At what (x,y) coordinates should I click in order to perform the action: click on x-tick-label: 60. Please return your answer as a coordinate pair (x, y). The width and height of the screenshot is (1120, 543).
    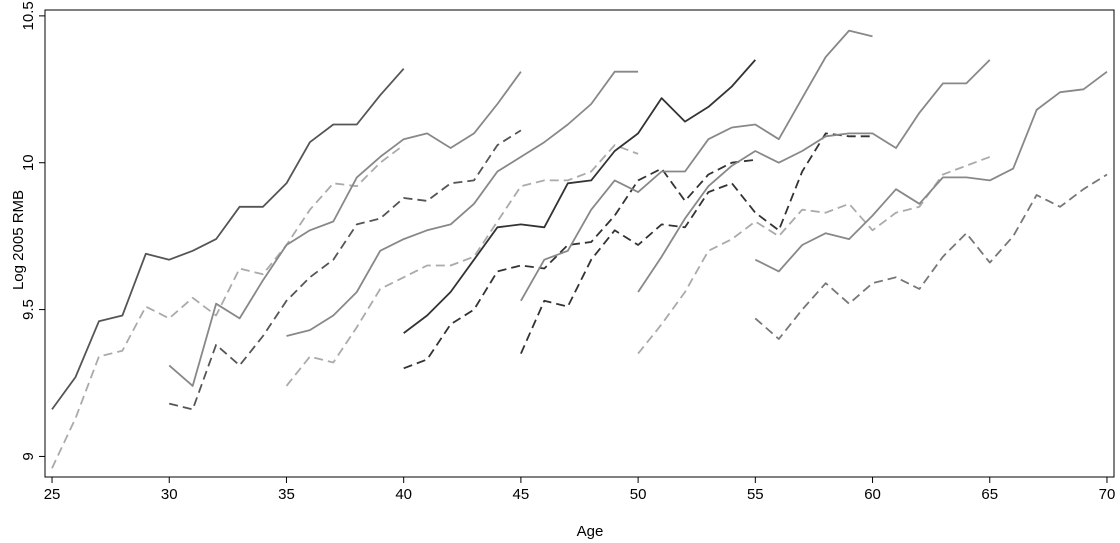
    Looking at the image, I should click on (872, 494).